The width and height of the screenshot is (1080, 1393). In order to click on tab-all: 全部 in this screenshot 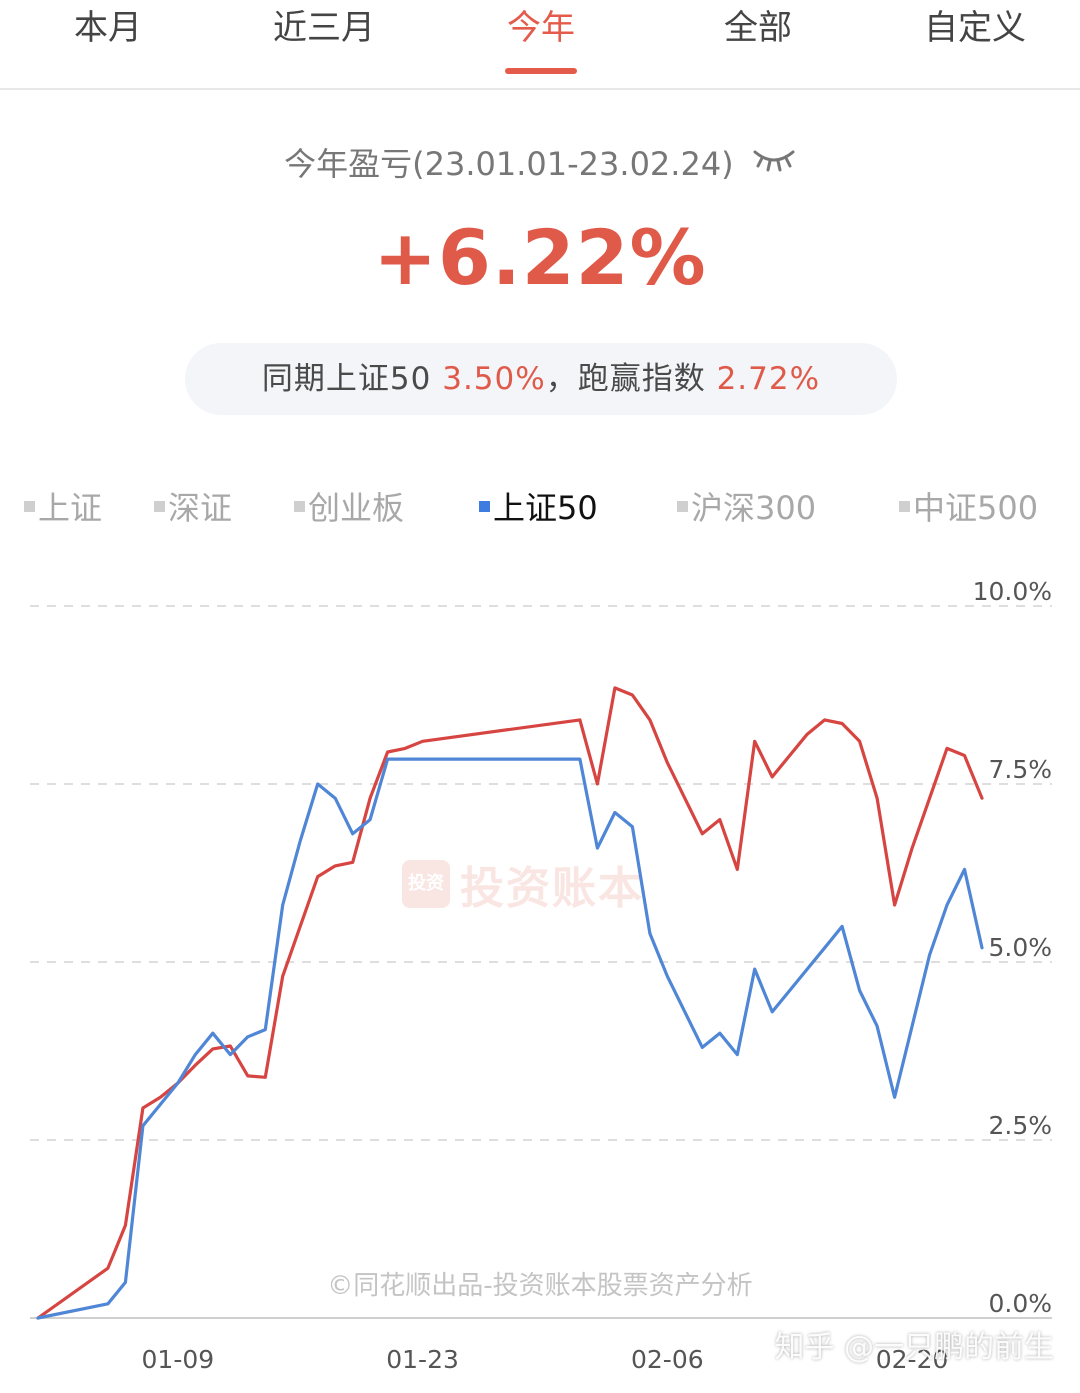, I will do `click(758, 28)`.